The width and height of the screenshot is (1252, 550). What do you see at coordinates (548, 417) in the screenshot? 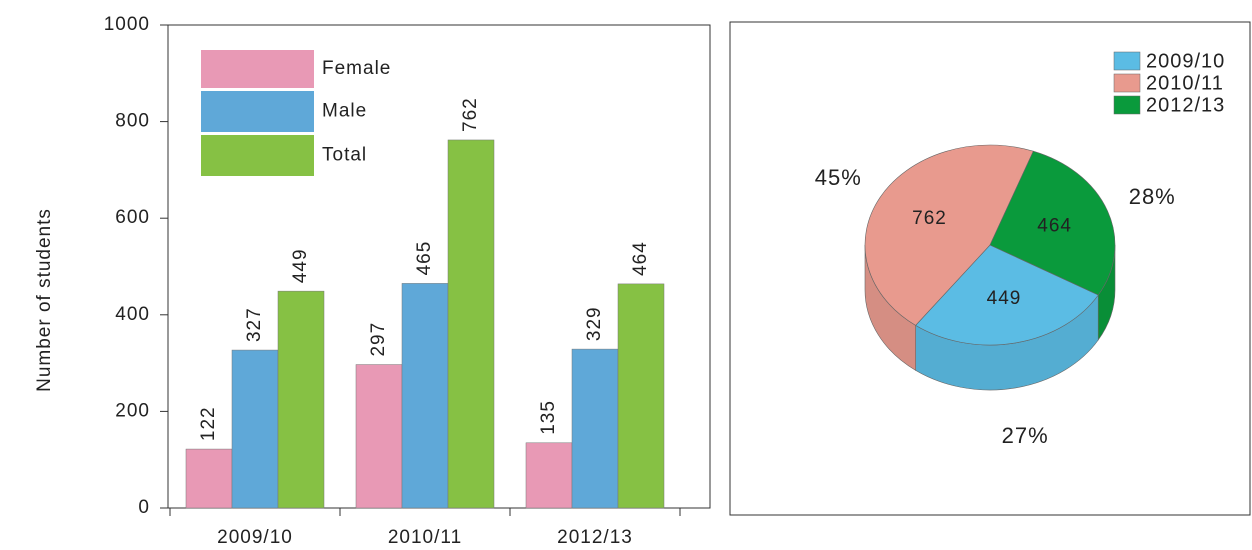
I see `data-label: 135` at bounding box center [548, 417].